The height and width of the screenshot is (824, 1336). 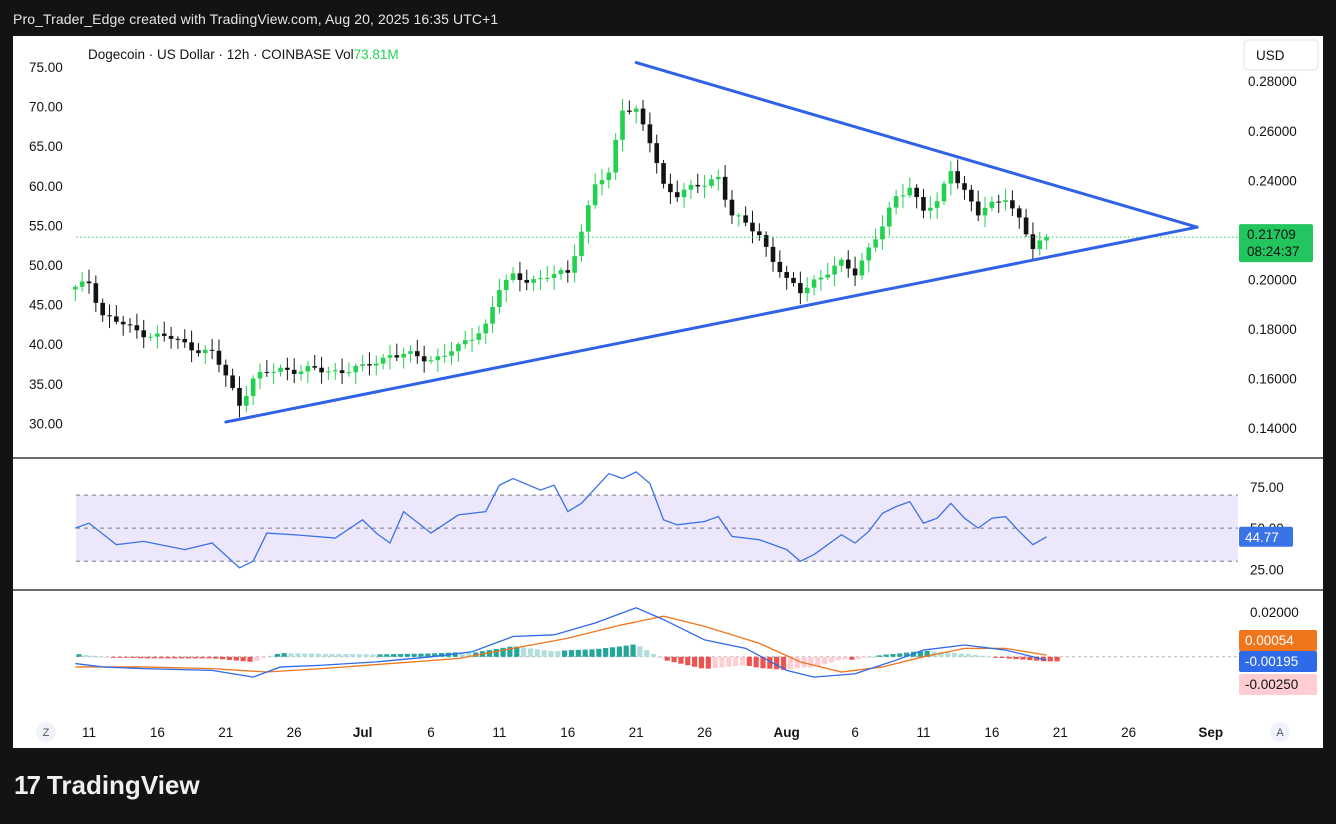 What do you see at coordinates (46, 225) in the screenshot?
I see `left-axis-tick-label: 55.00` at bounding box center [46, 225].